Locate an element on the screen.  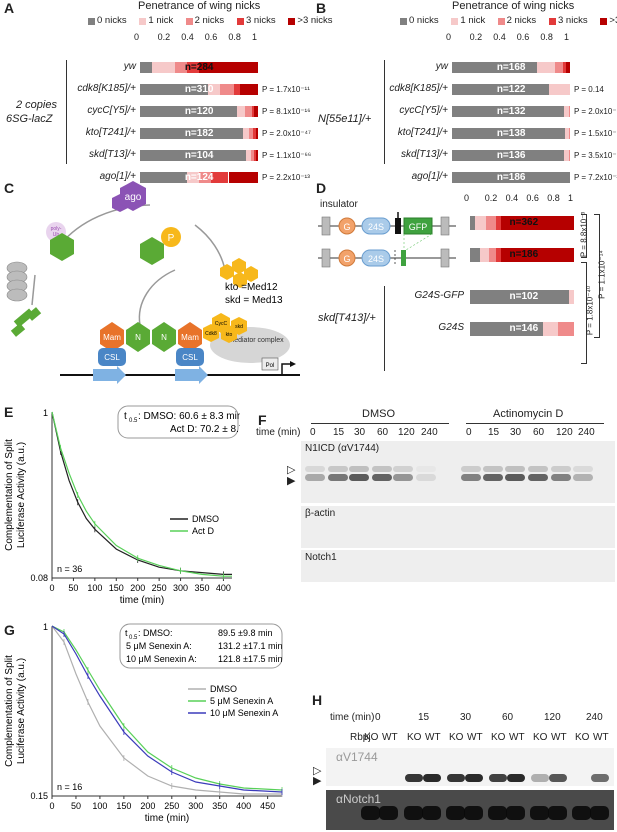
p-circle is located at coordinates (171, 237).